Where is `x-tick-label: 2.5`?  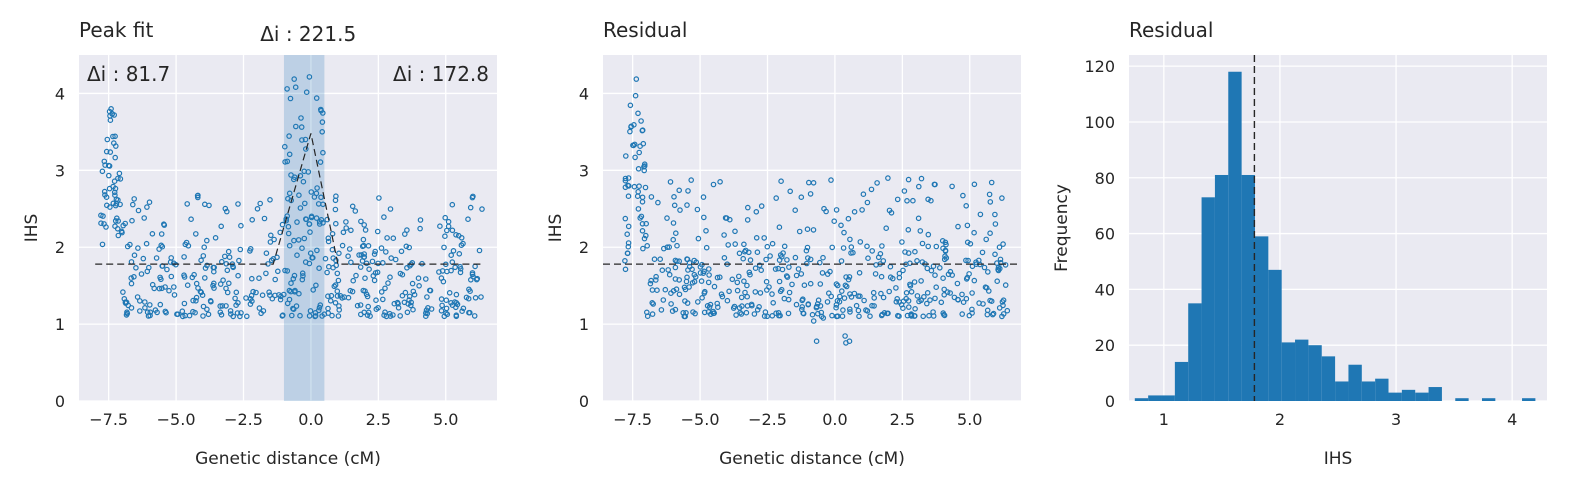
x-tick-label: 2.5 is located at coordinates (902, 419).